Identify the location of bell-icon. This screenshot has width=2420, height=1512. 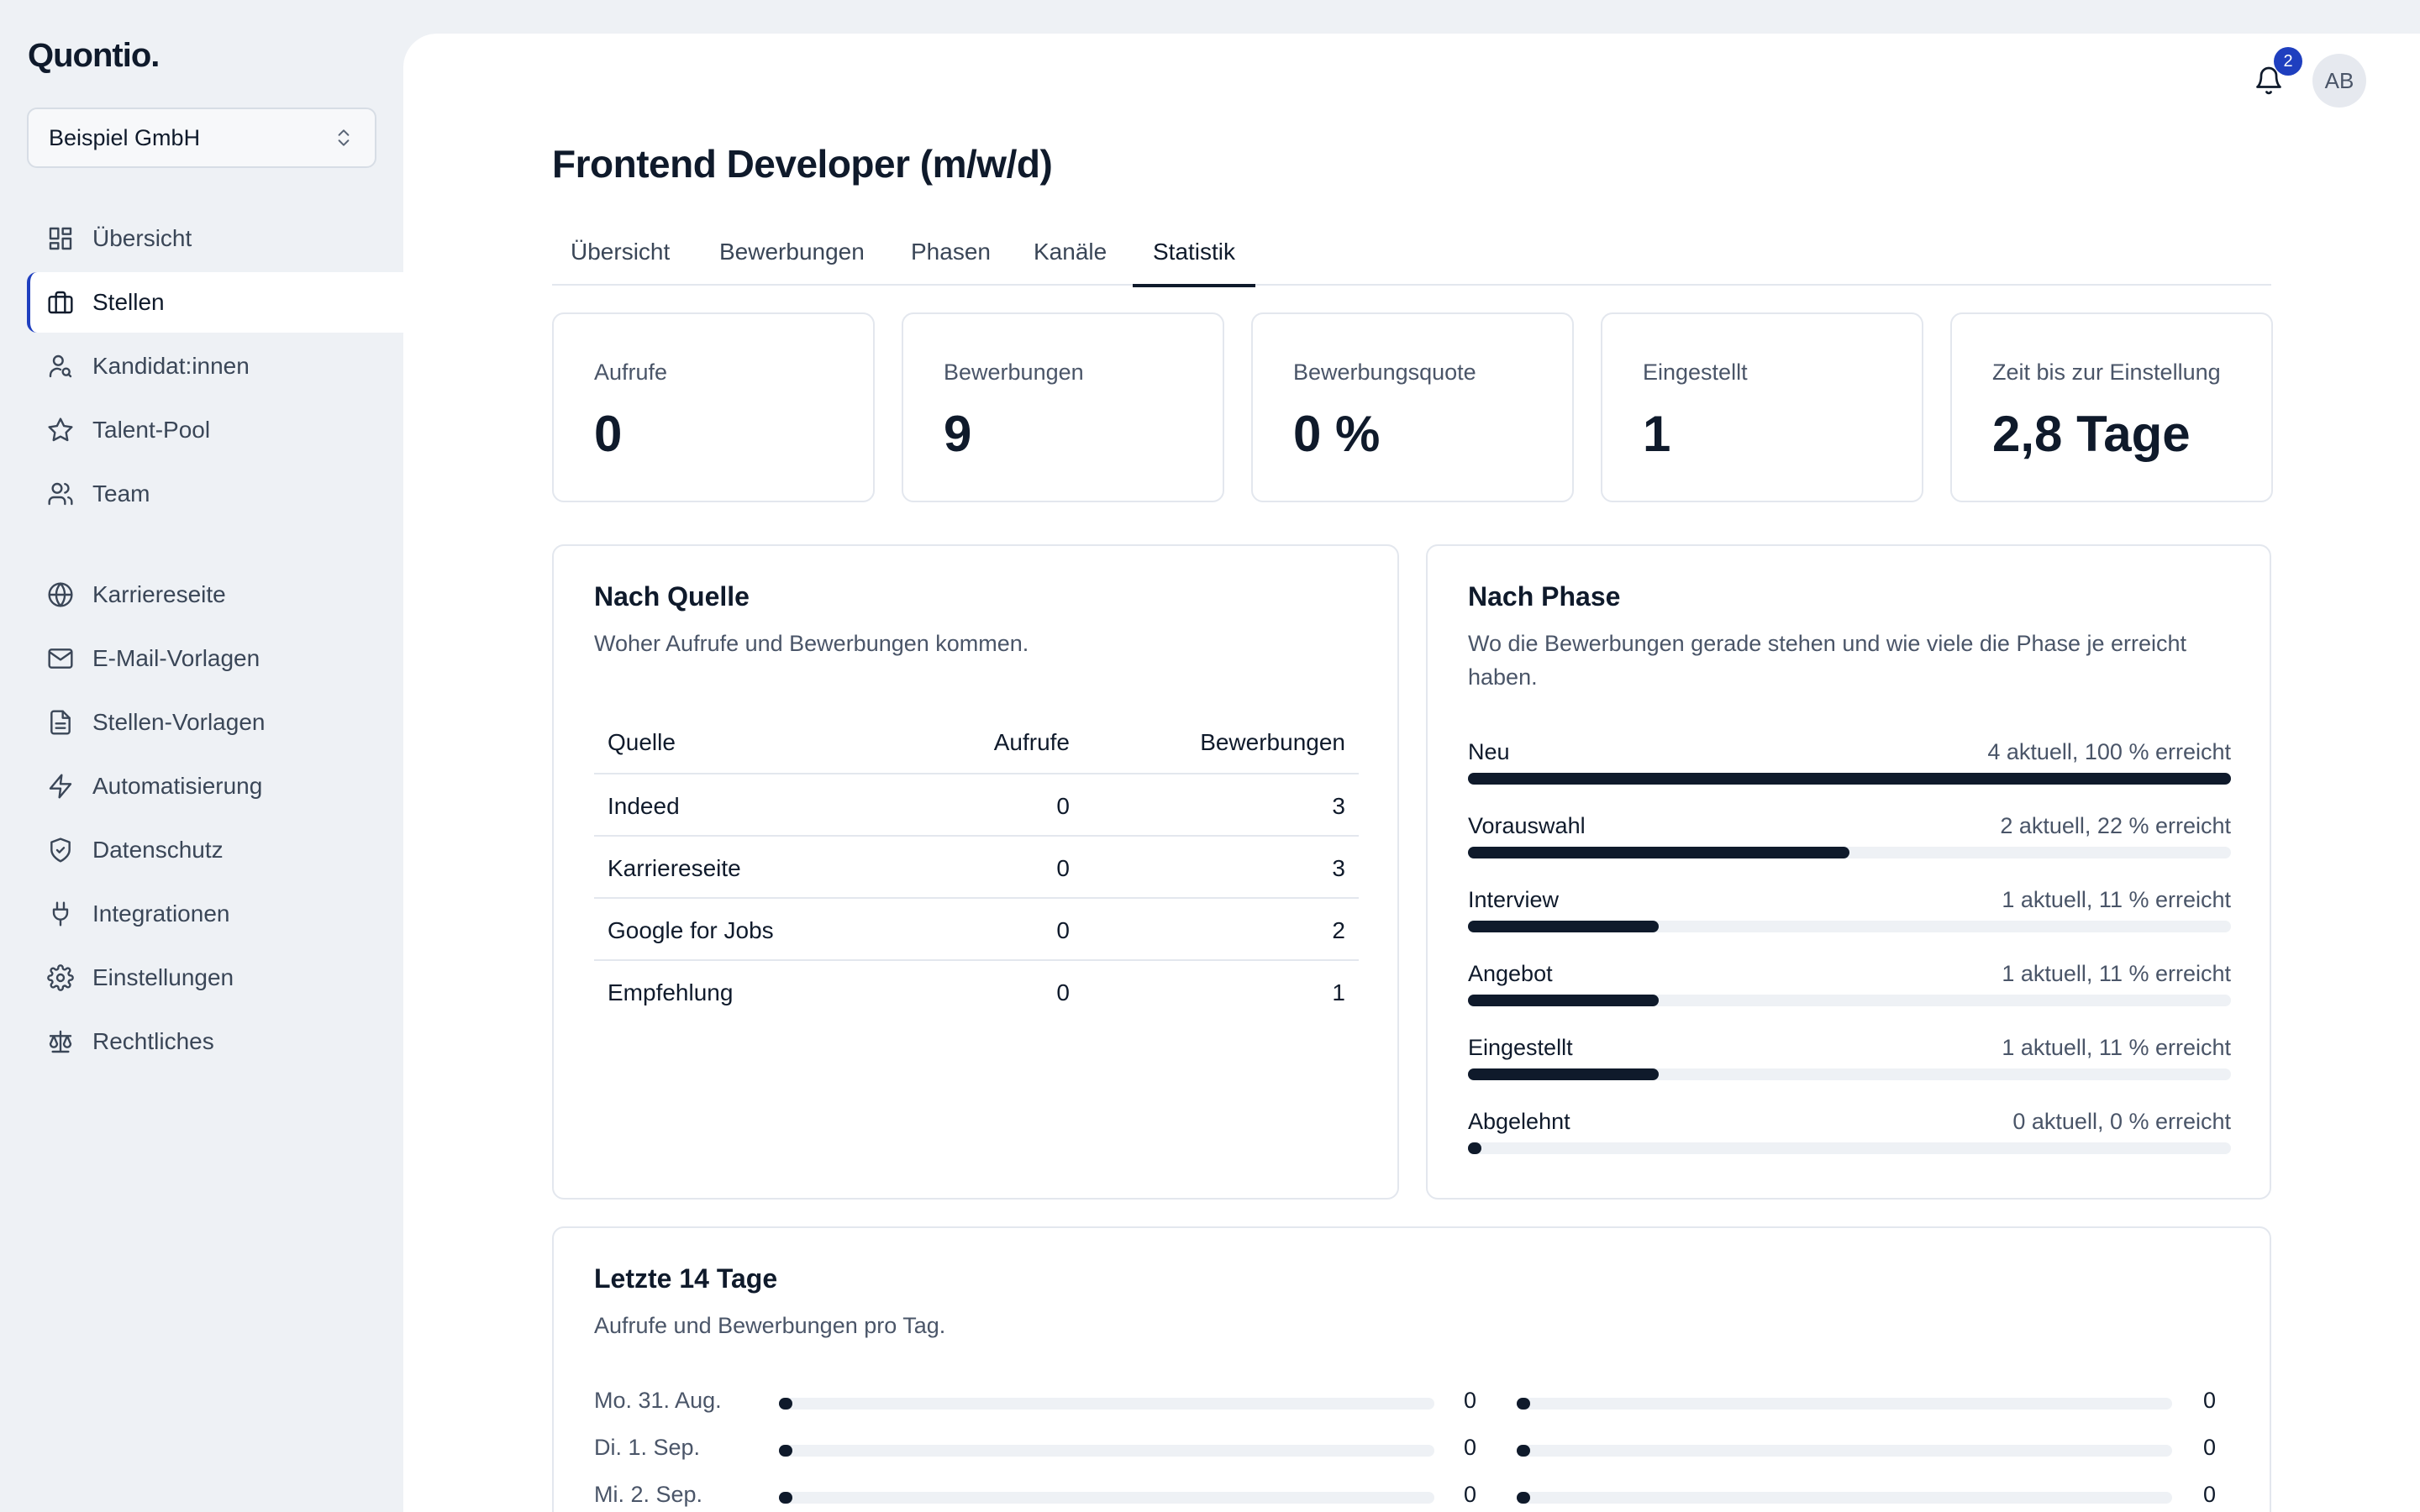
(2268, 80).